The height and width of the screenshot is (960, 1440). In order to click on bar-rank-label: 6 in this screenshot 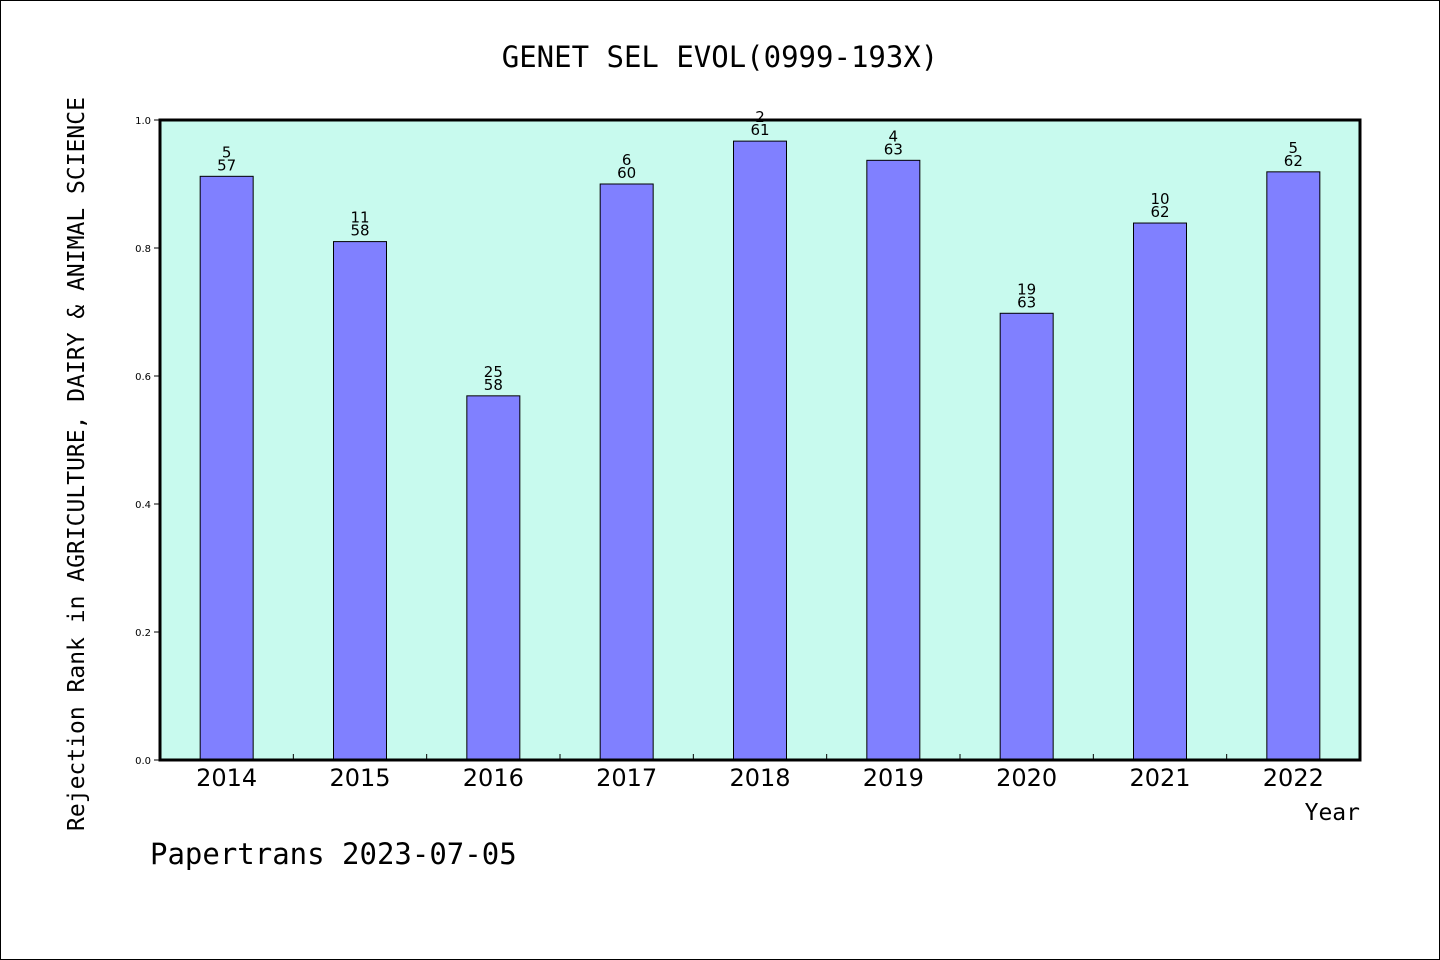, I will do `click(627, 160)`.